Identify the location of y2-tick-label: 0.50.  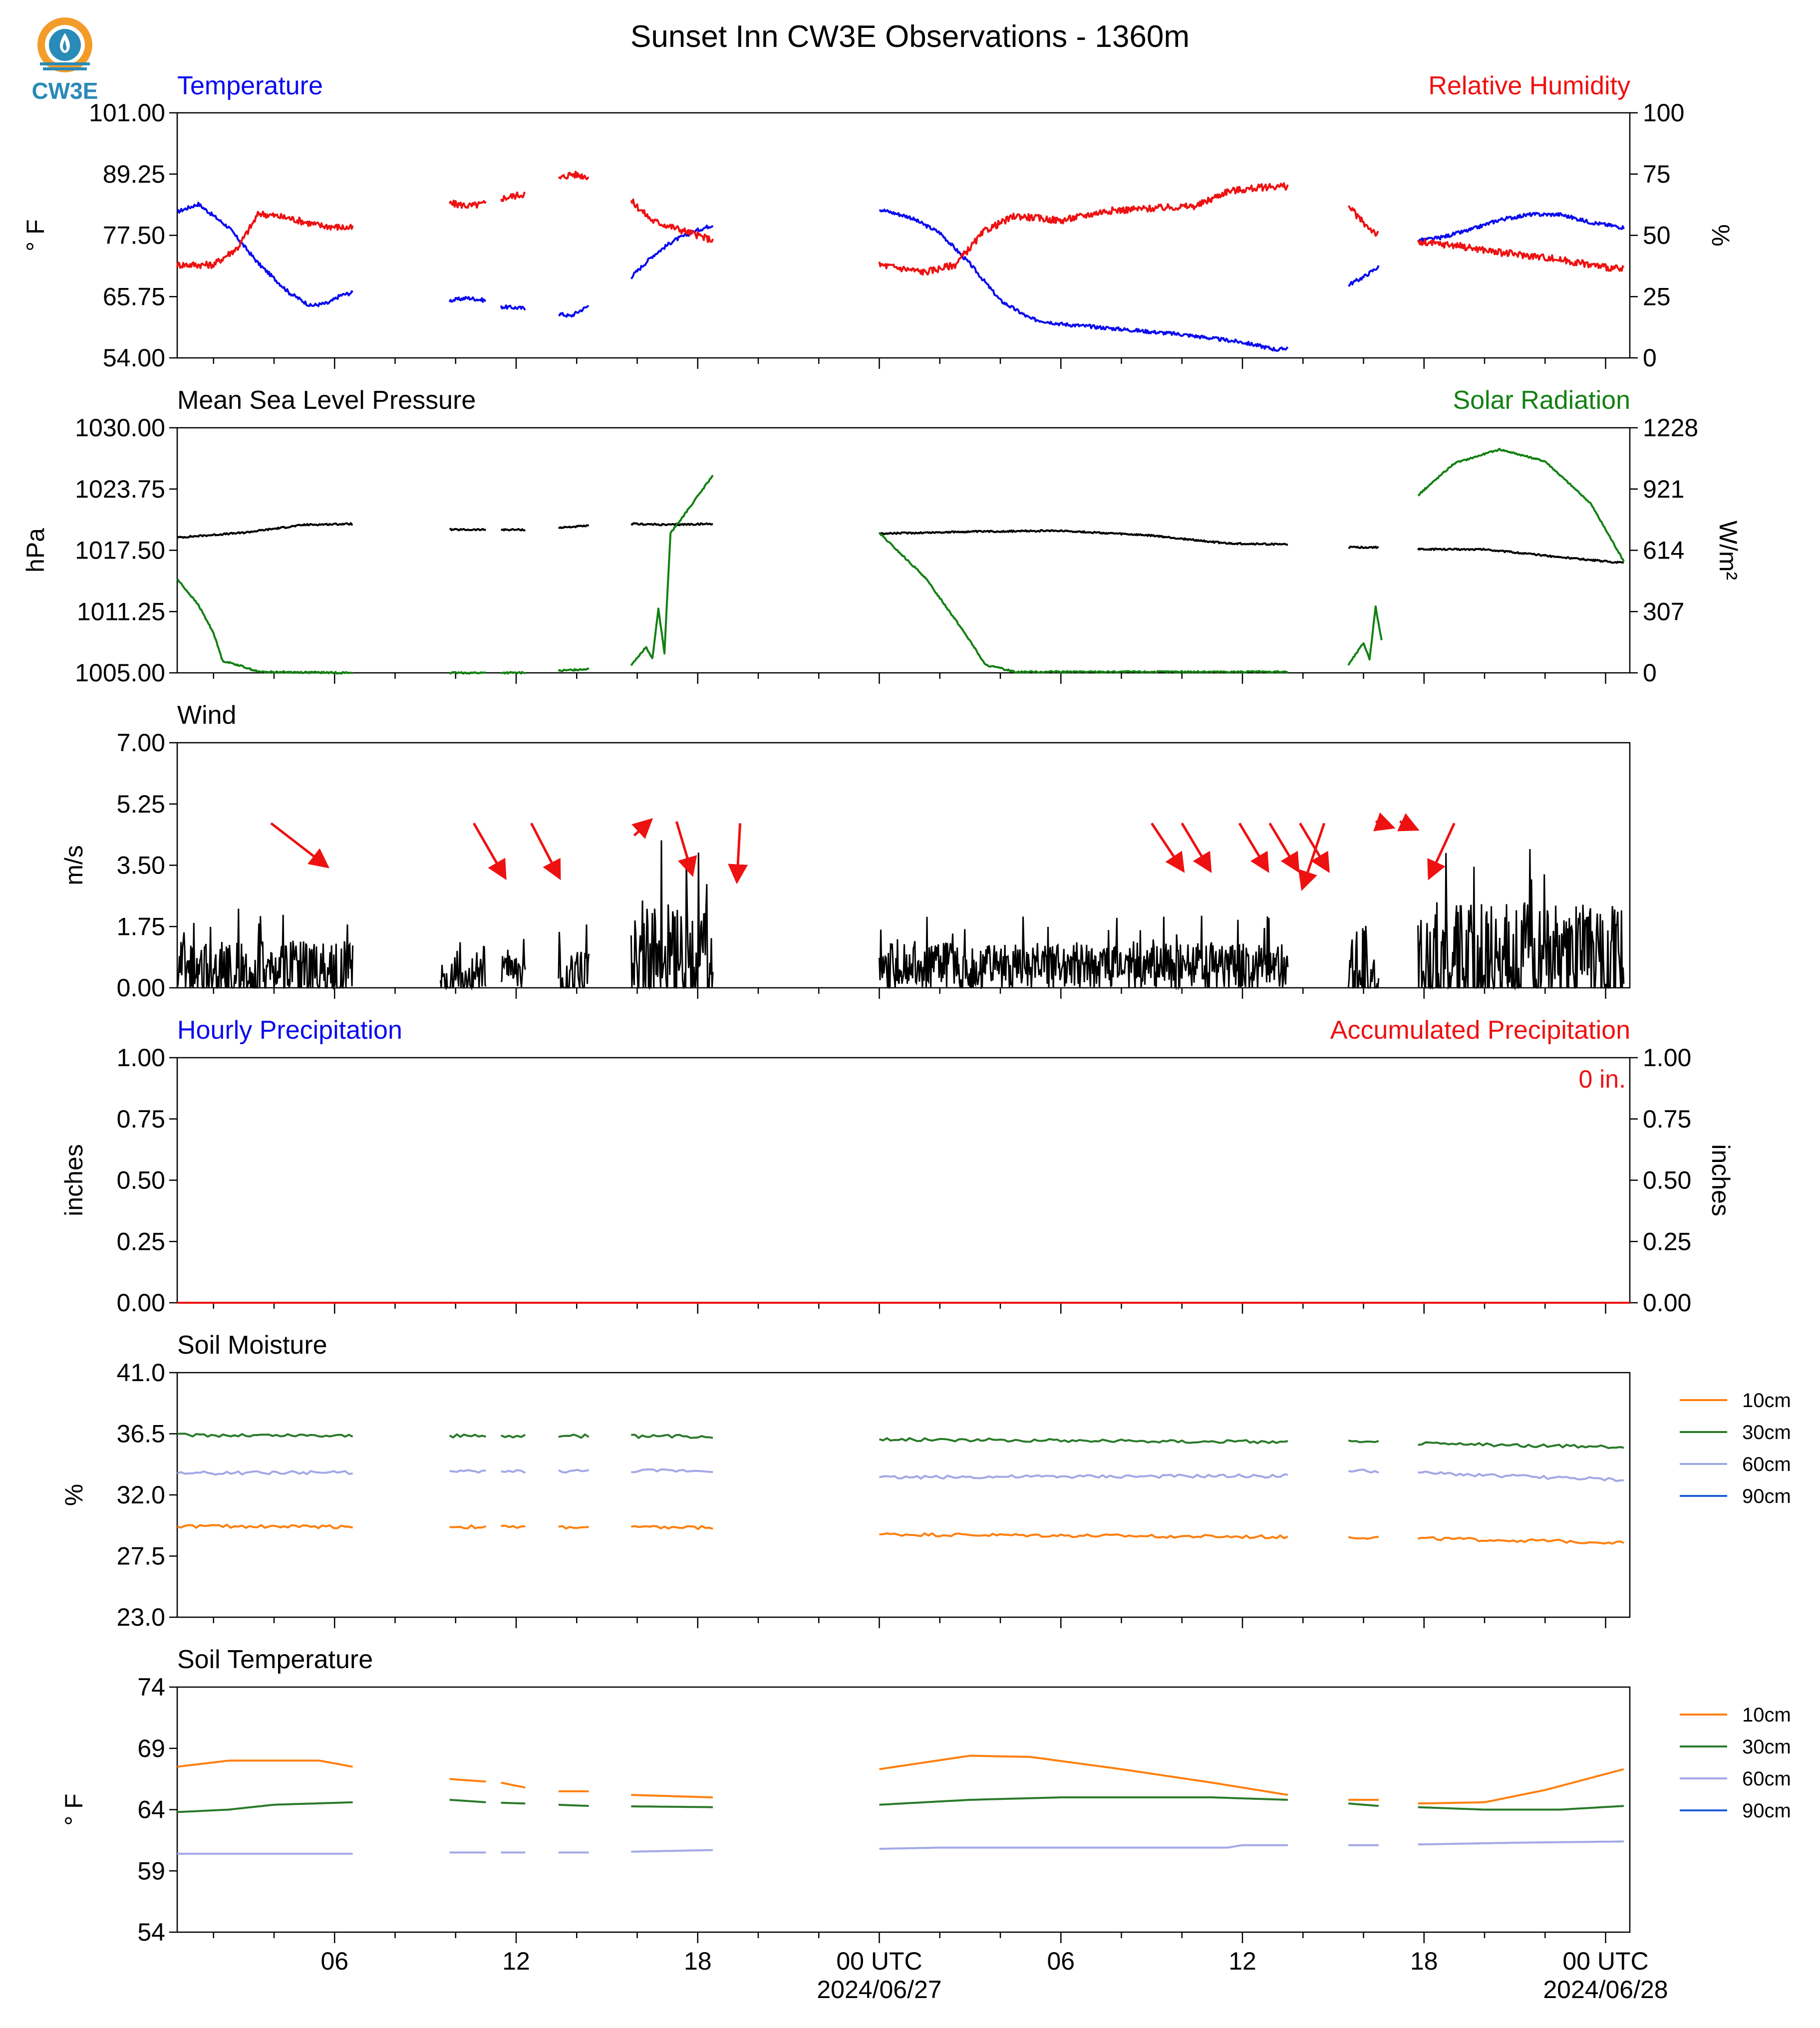
(1667, 1180).